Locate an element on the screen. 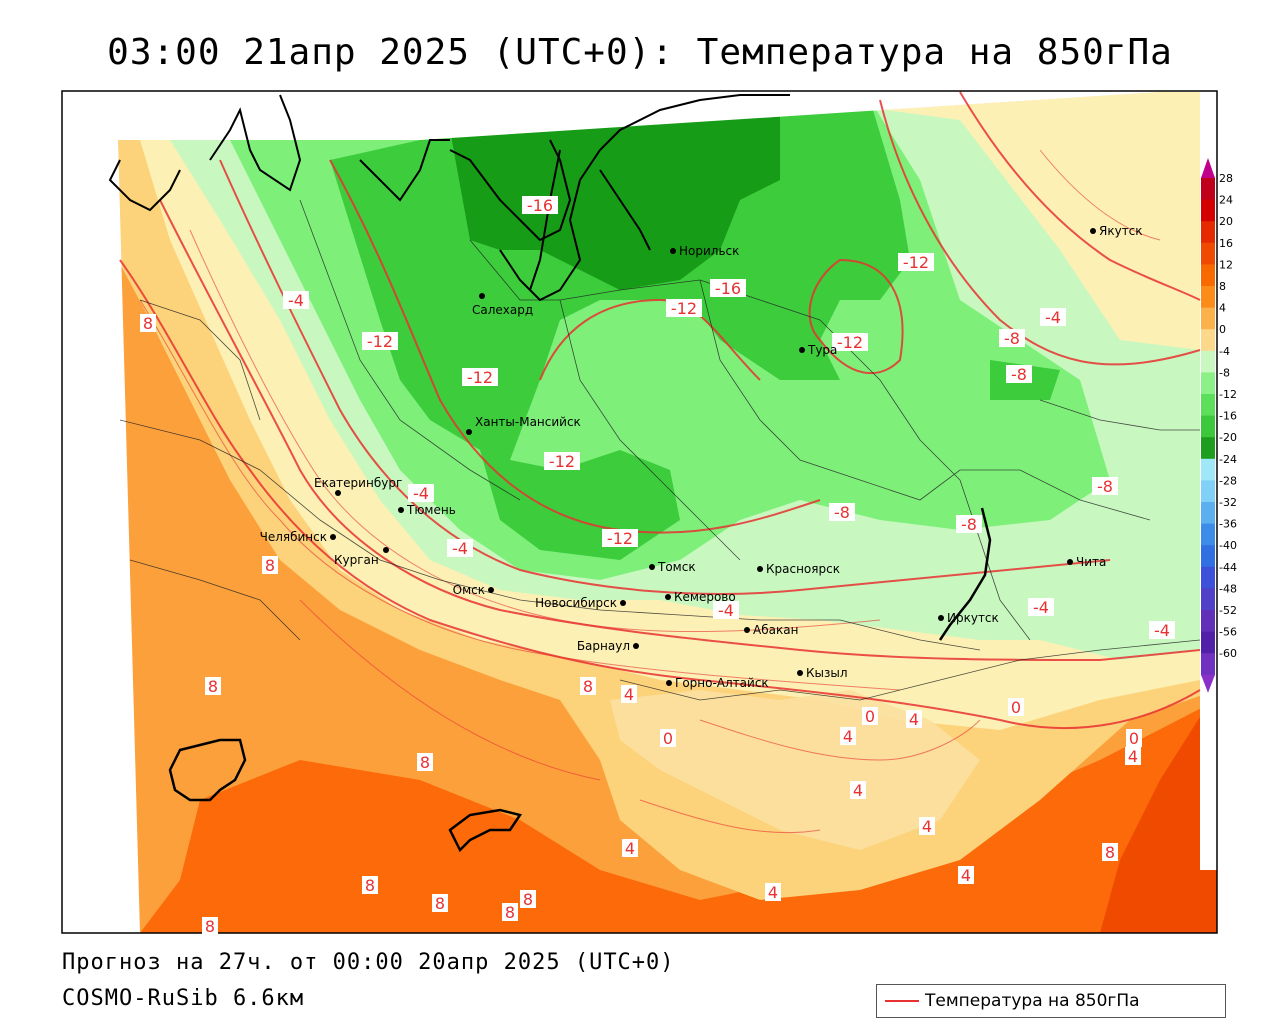 The image size is (1280, 1024). colorbar-tick-label: -8 is located at coordinates (1224, 372).